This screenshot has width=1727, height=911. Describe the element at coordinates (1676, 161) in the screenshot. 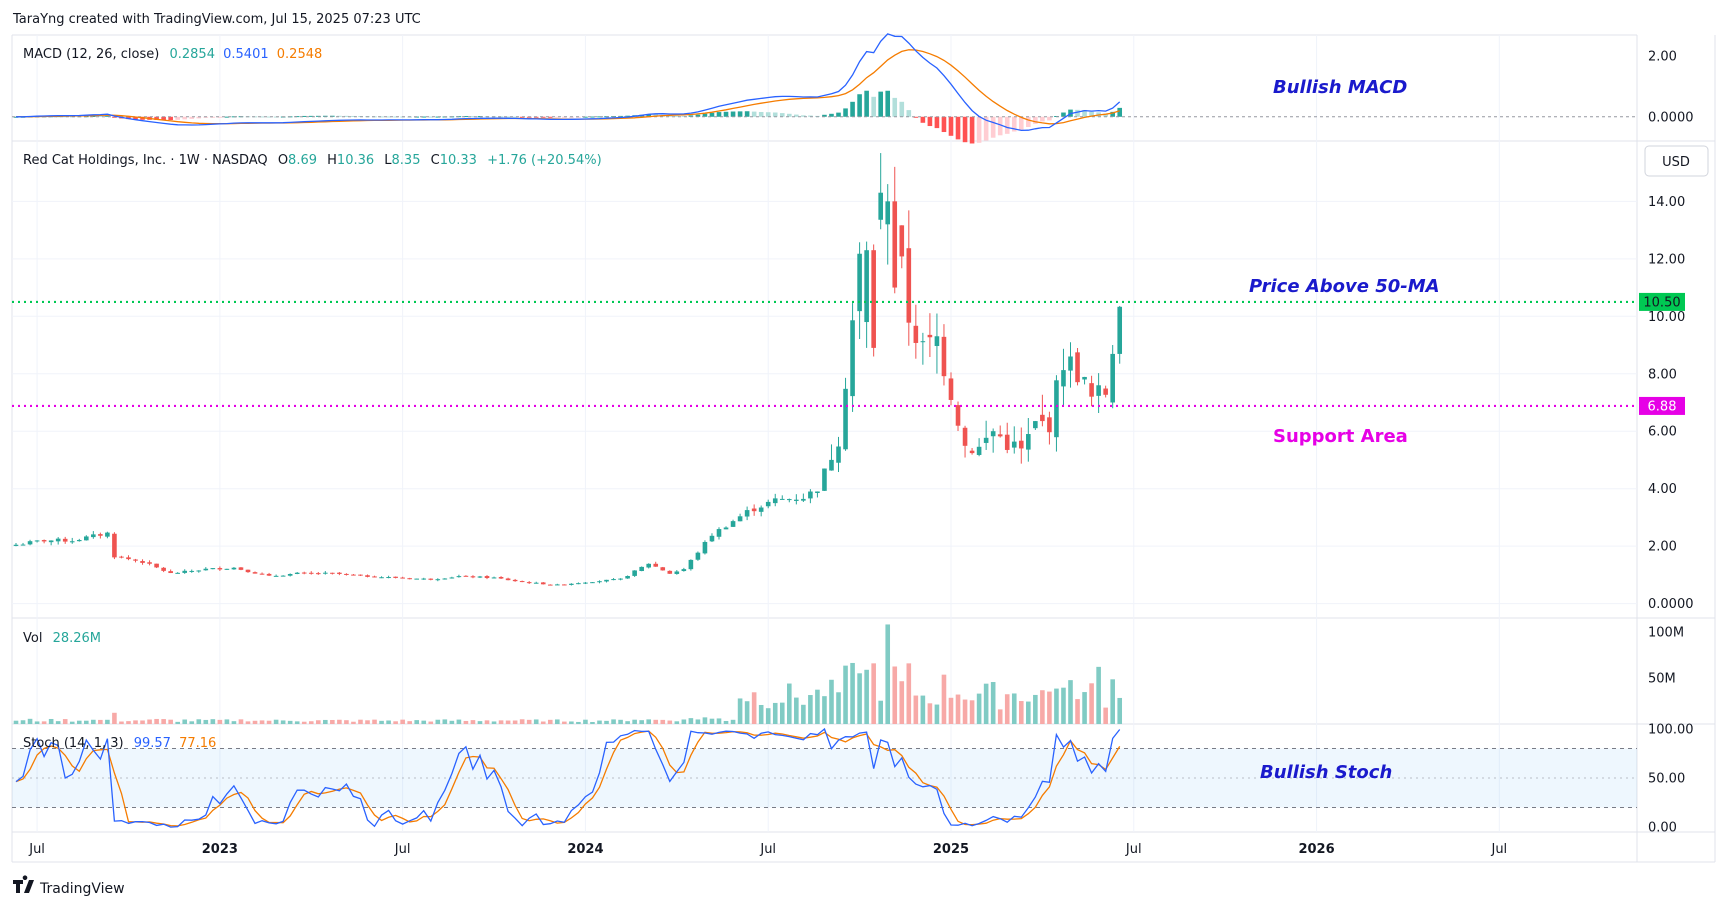

I see `currency-badge: USD` at that location.